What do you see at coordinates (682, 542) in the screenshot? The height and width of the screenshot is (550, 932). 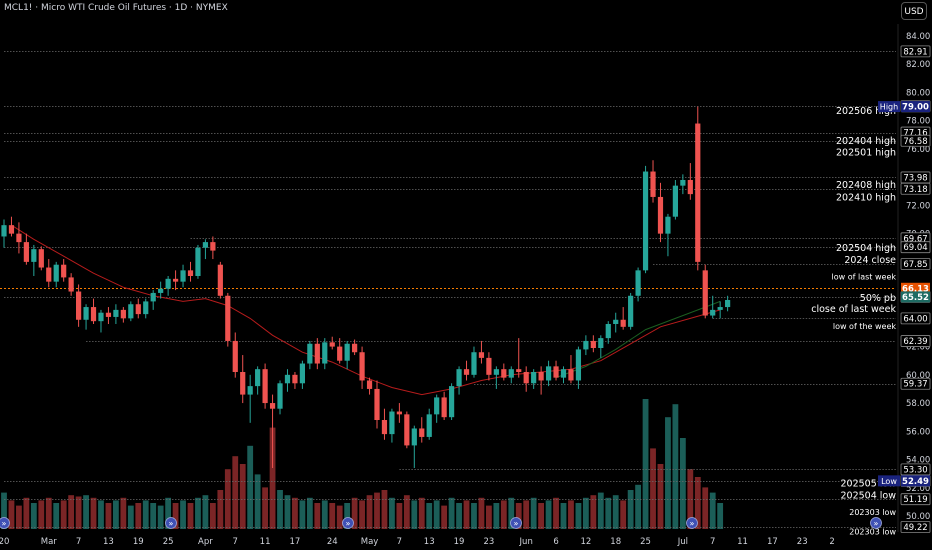 I see `x-tick-label: Jul` at bounding box center [682, 542].